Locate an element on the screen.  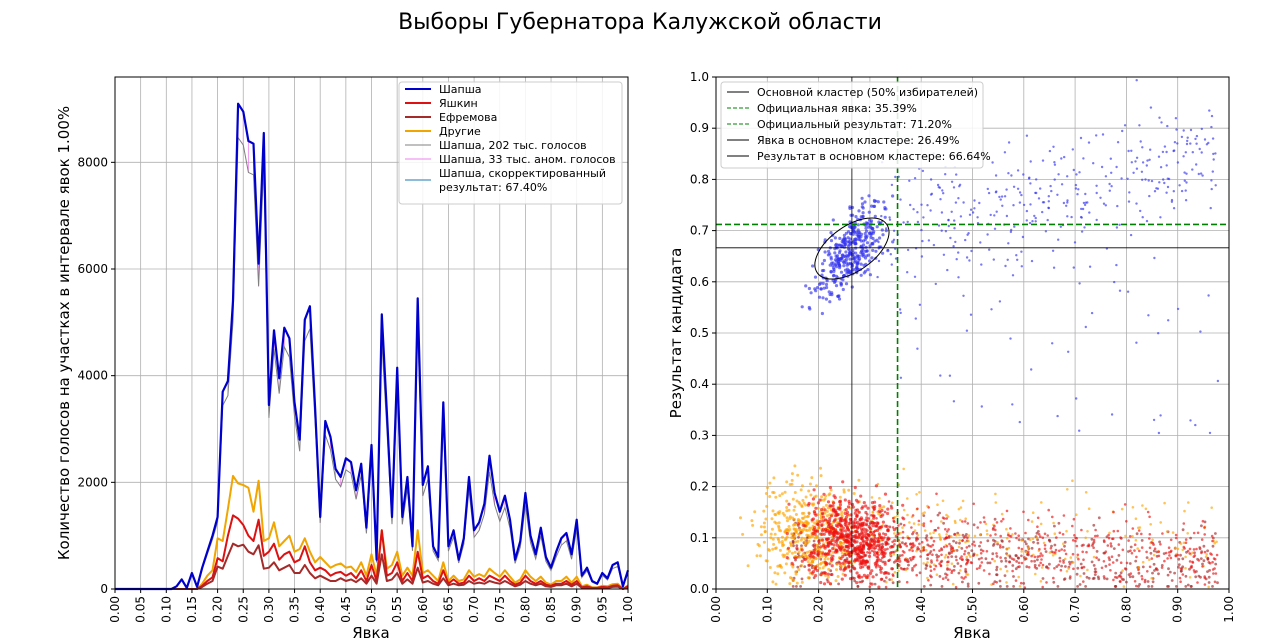
right-x-tick-label: 0.10 is located at coordinates (767, 609).